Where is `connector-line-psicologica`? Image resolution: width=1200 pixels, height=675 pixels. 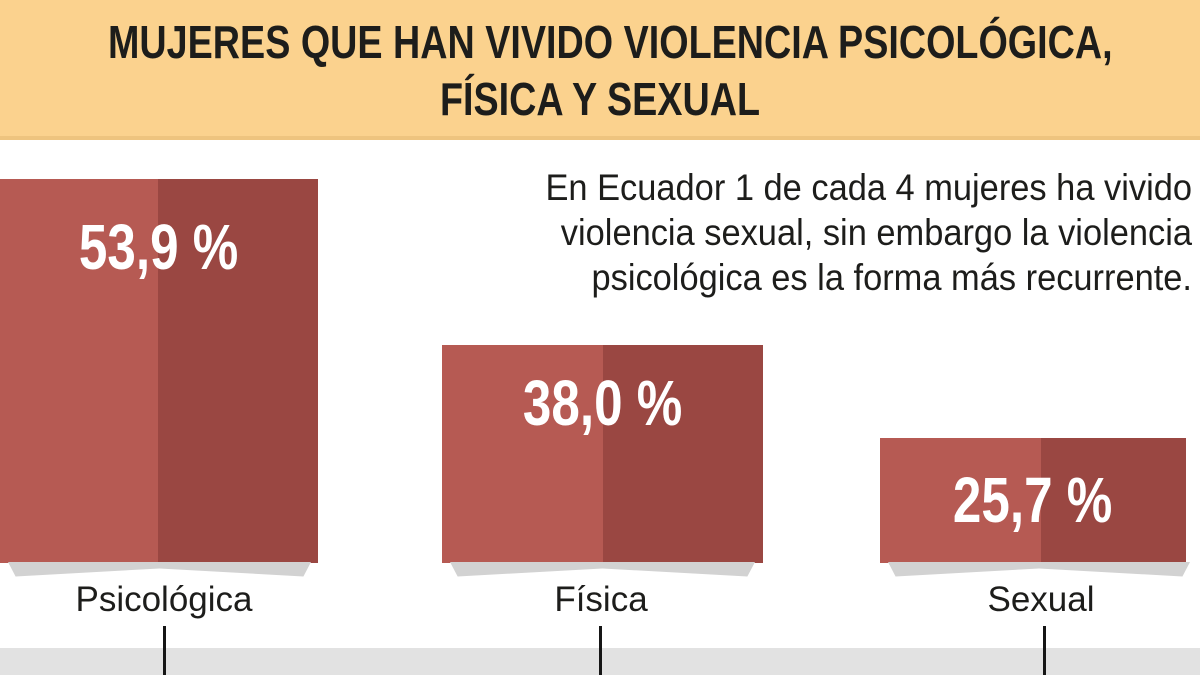
connector-line-psicologica is located at coordinates (164, 650).